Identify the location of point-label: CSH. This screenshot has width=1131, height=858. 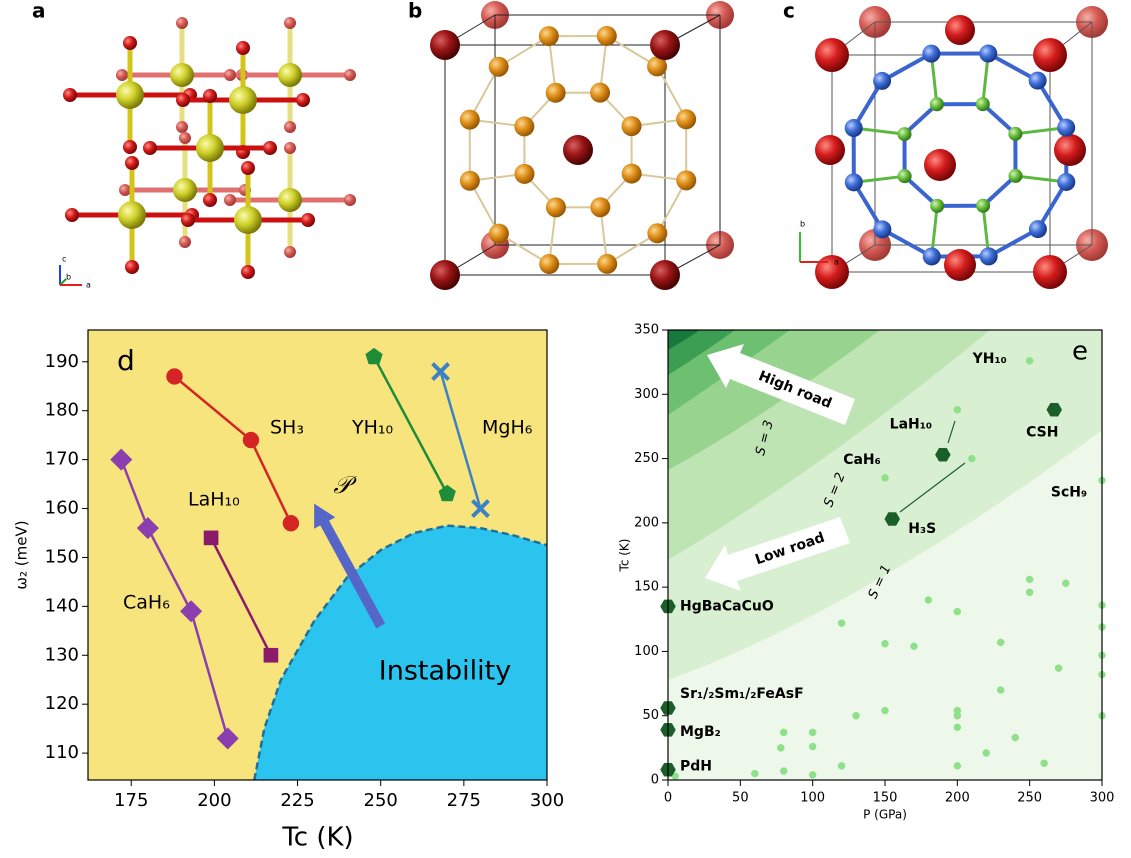
(1042, 433).